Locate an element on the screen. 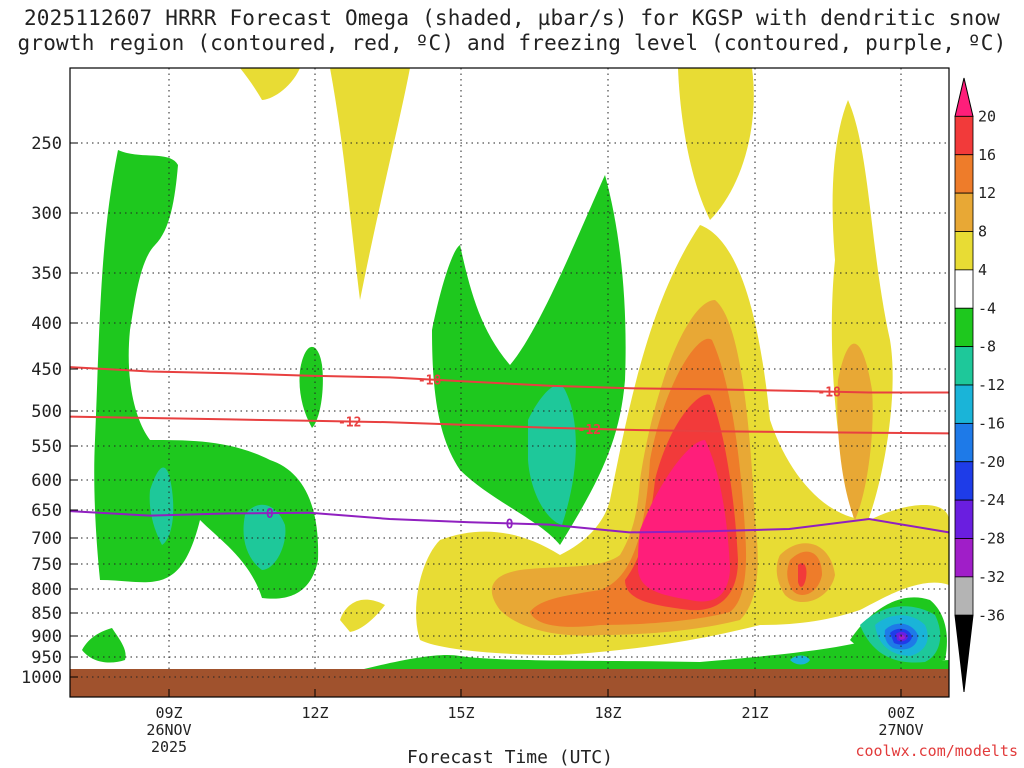 The height and width of the screenshot is (768, 1024). x-axis-label: Forecast Time (UTC) is located at coordinates (510, 757).